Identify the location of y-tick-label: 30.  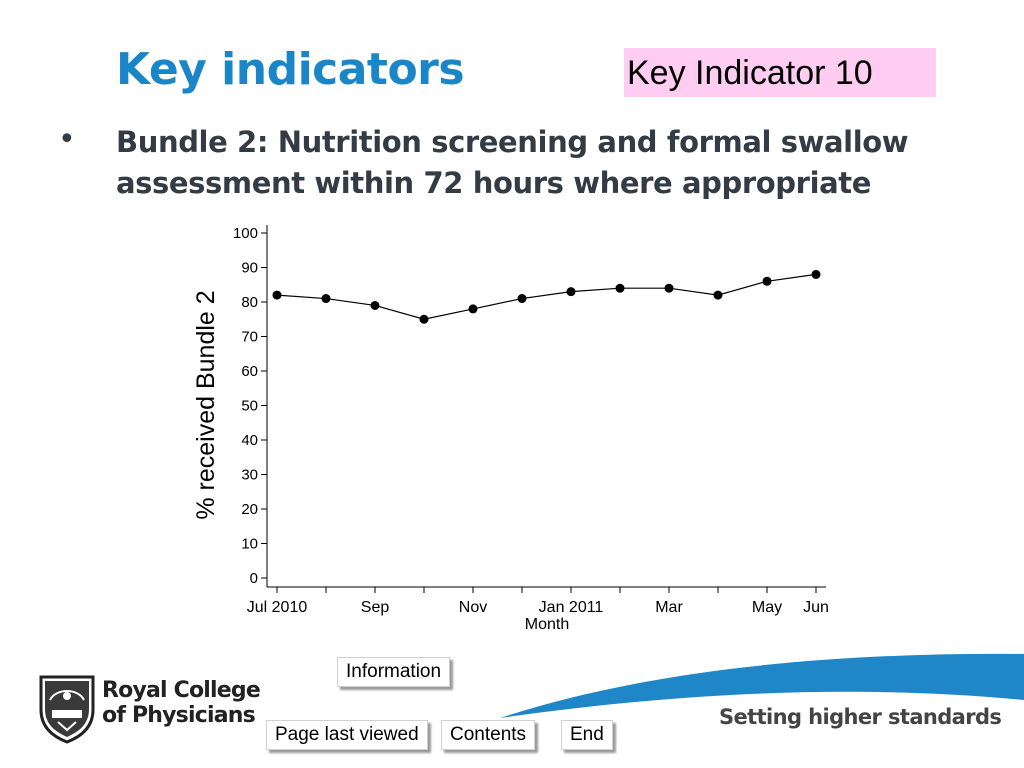
(249, 475).